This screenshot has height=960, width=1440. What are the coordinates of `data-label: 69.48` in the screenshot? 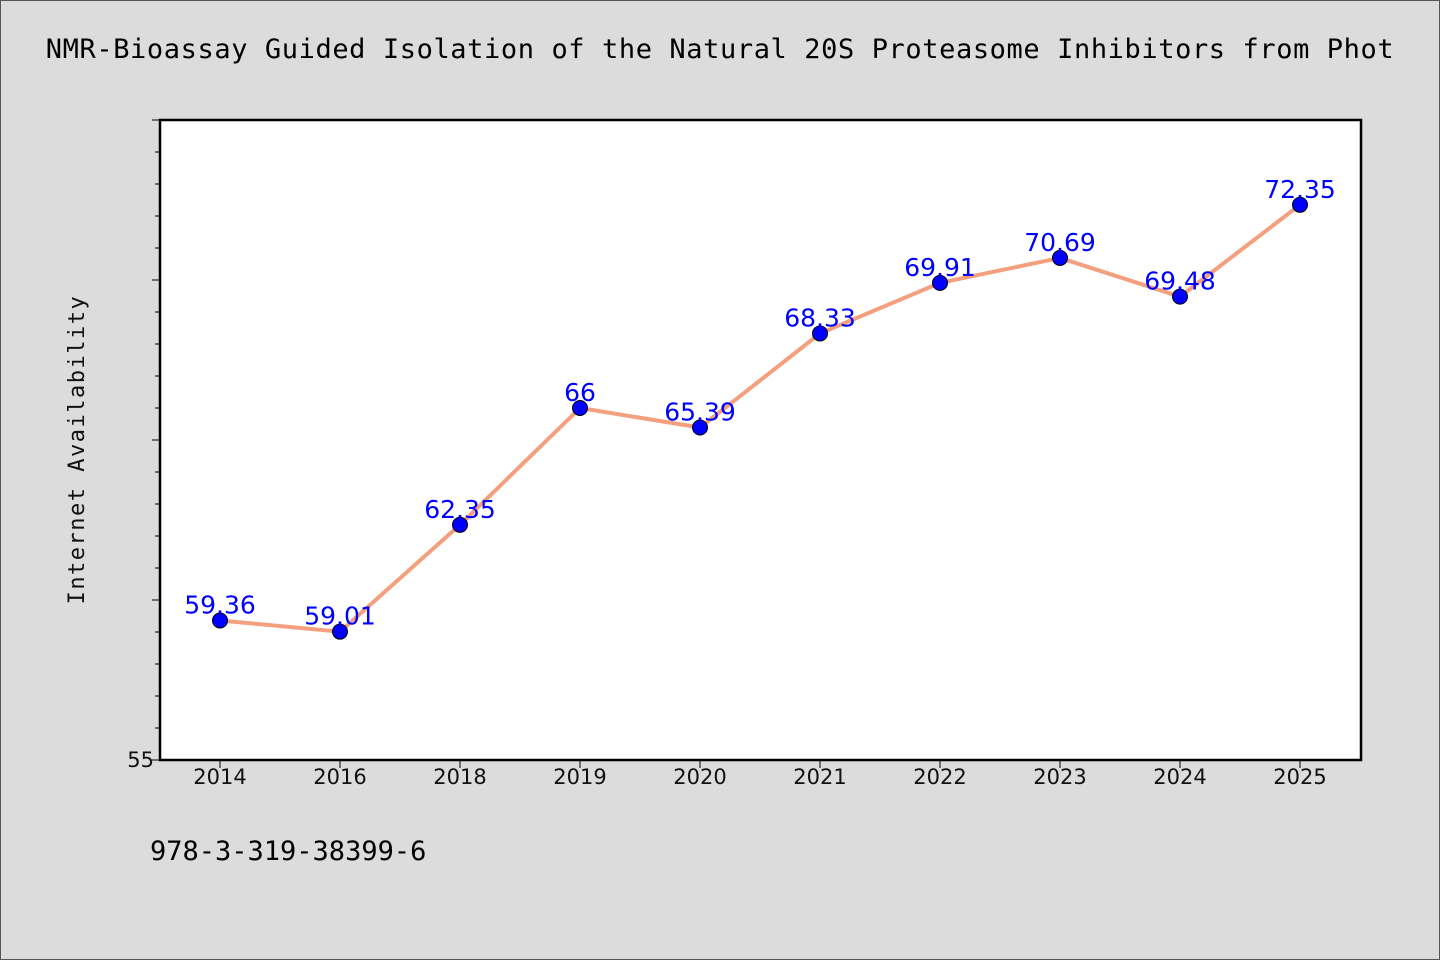 It's located at (1180, 281).